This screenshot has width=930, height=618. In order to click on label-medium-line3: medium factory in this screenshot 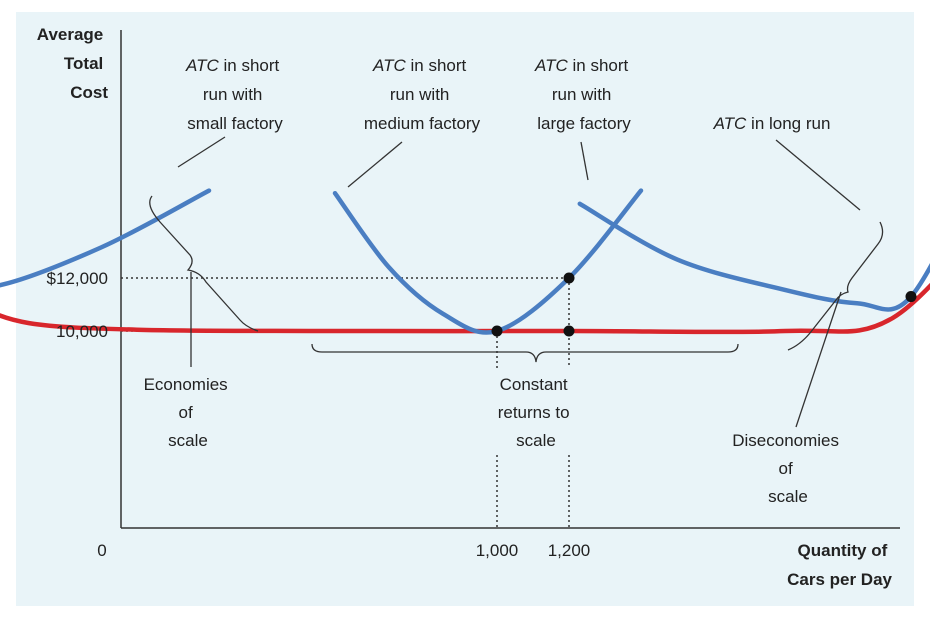, I will do `click(422, 123)`.